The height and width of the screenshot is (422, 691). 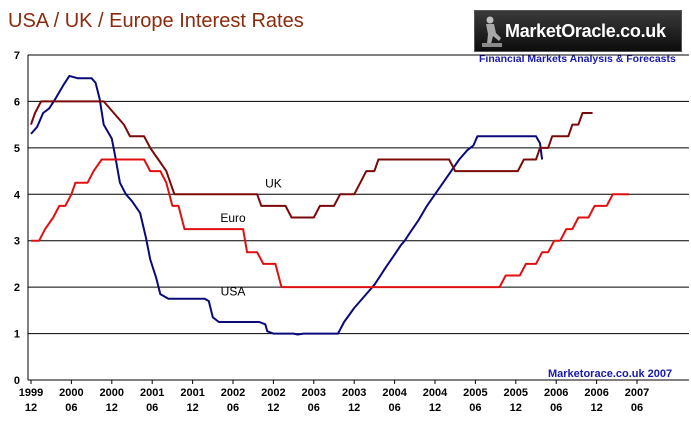 What do you see at coordinates (492, 31) in the screenshot?
I see `statue-icon` at bounding box center [492, 31].